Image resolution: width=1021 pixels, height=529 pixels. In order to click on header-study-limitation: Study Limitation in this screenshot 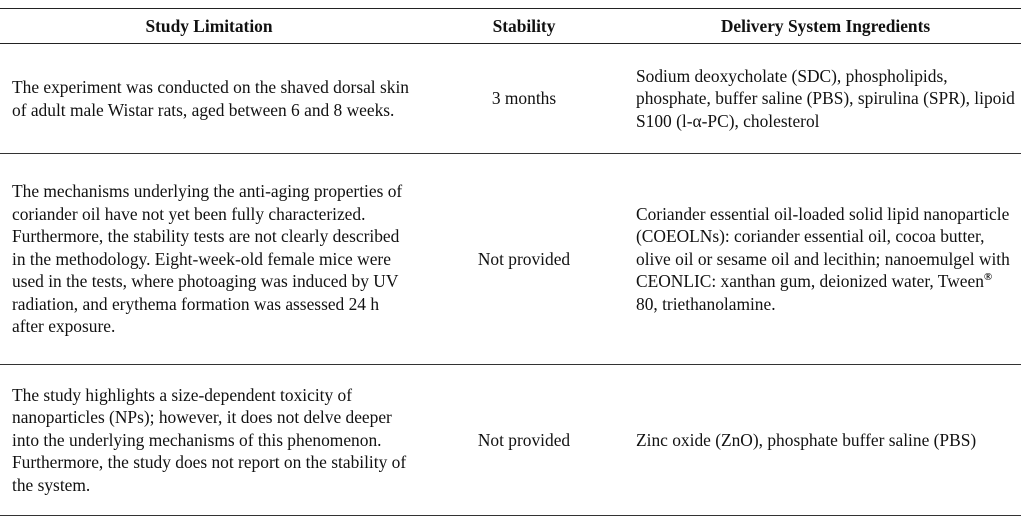, I will do `click(209, 26)`.